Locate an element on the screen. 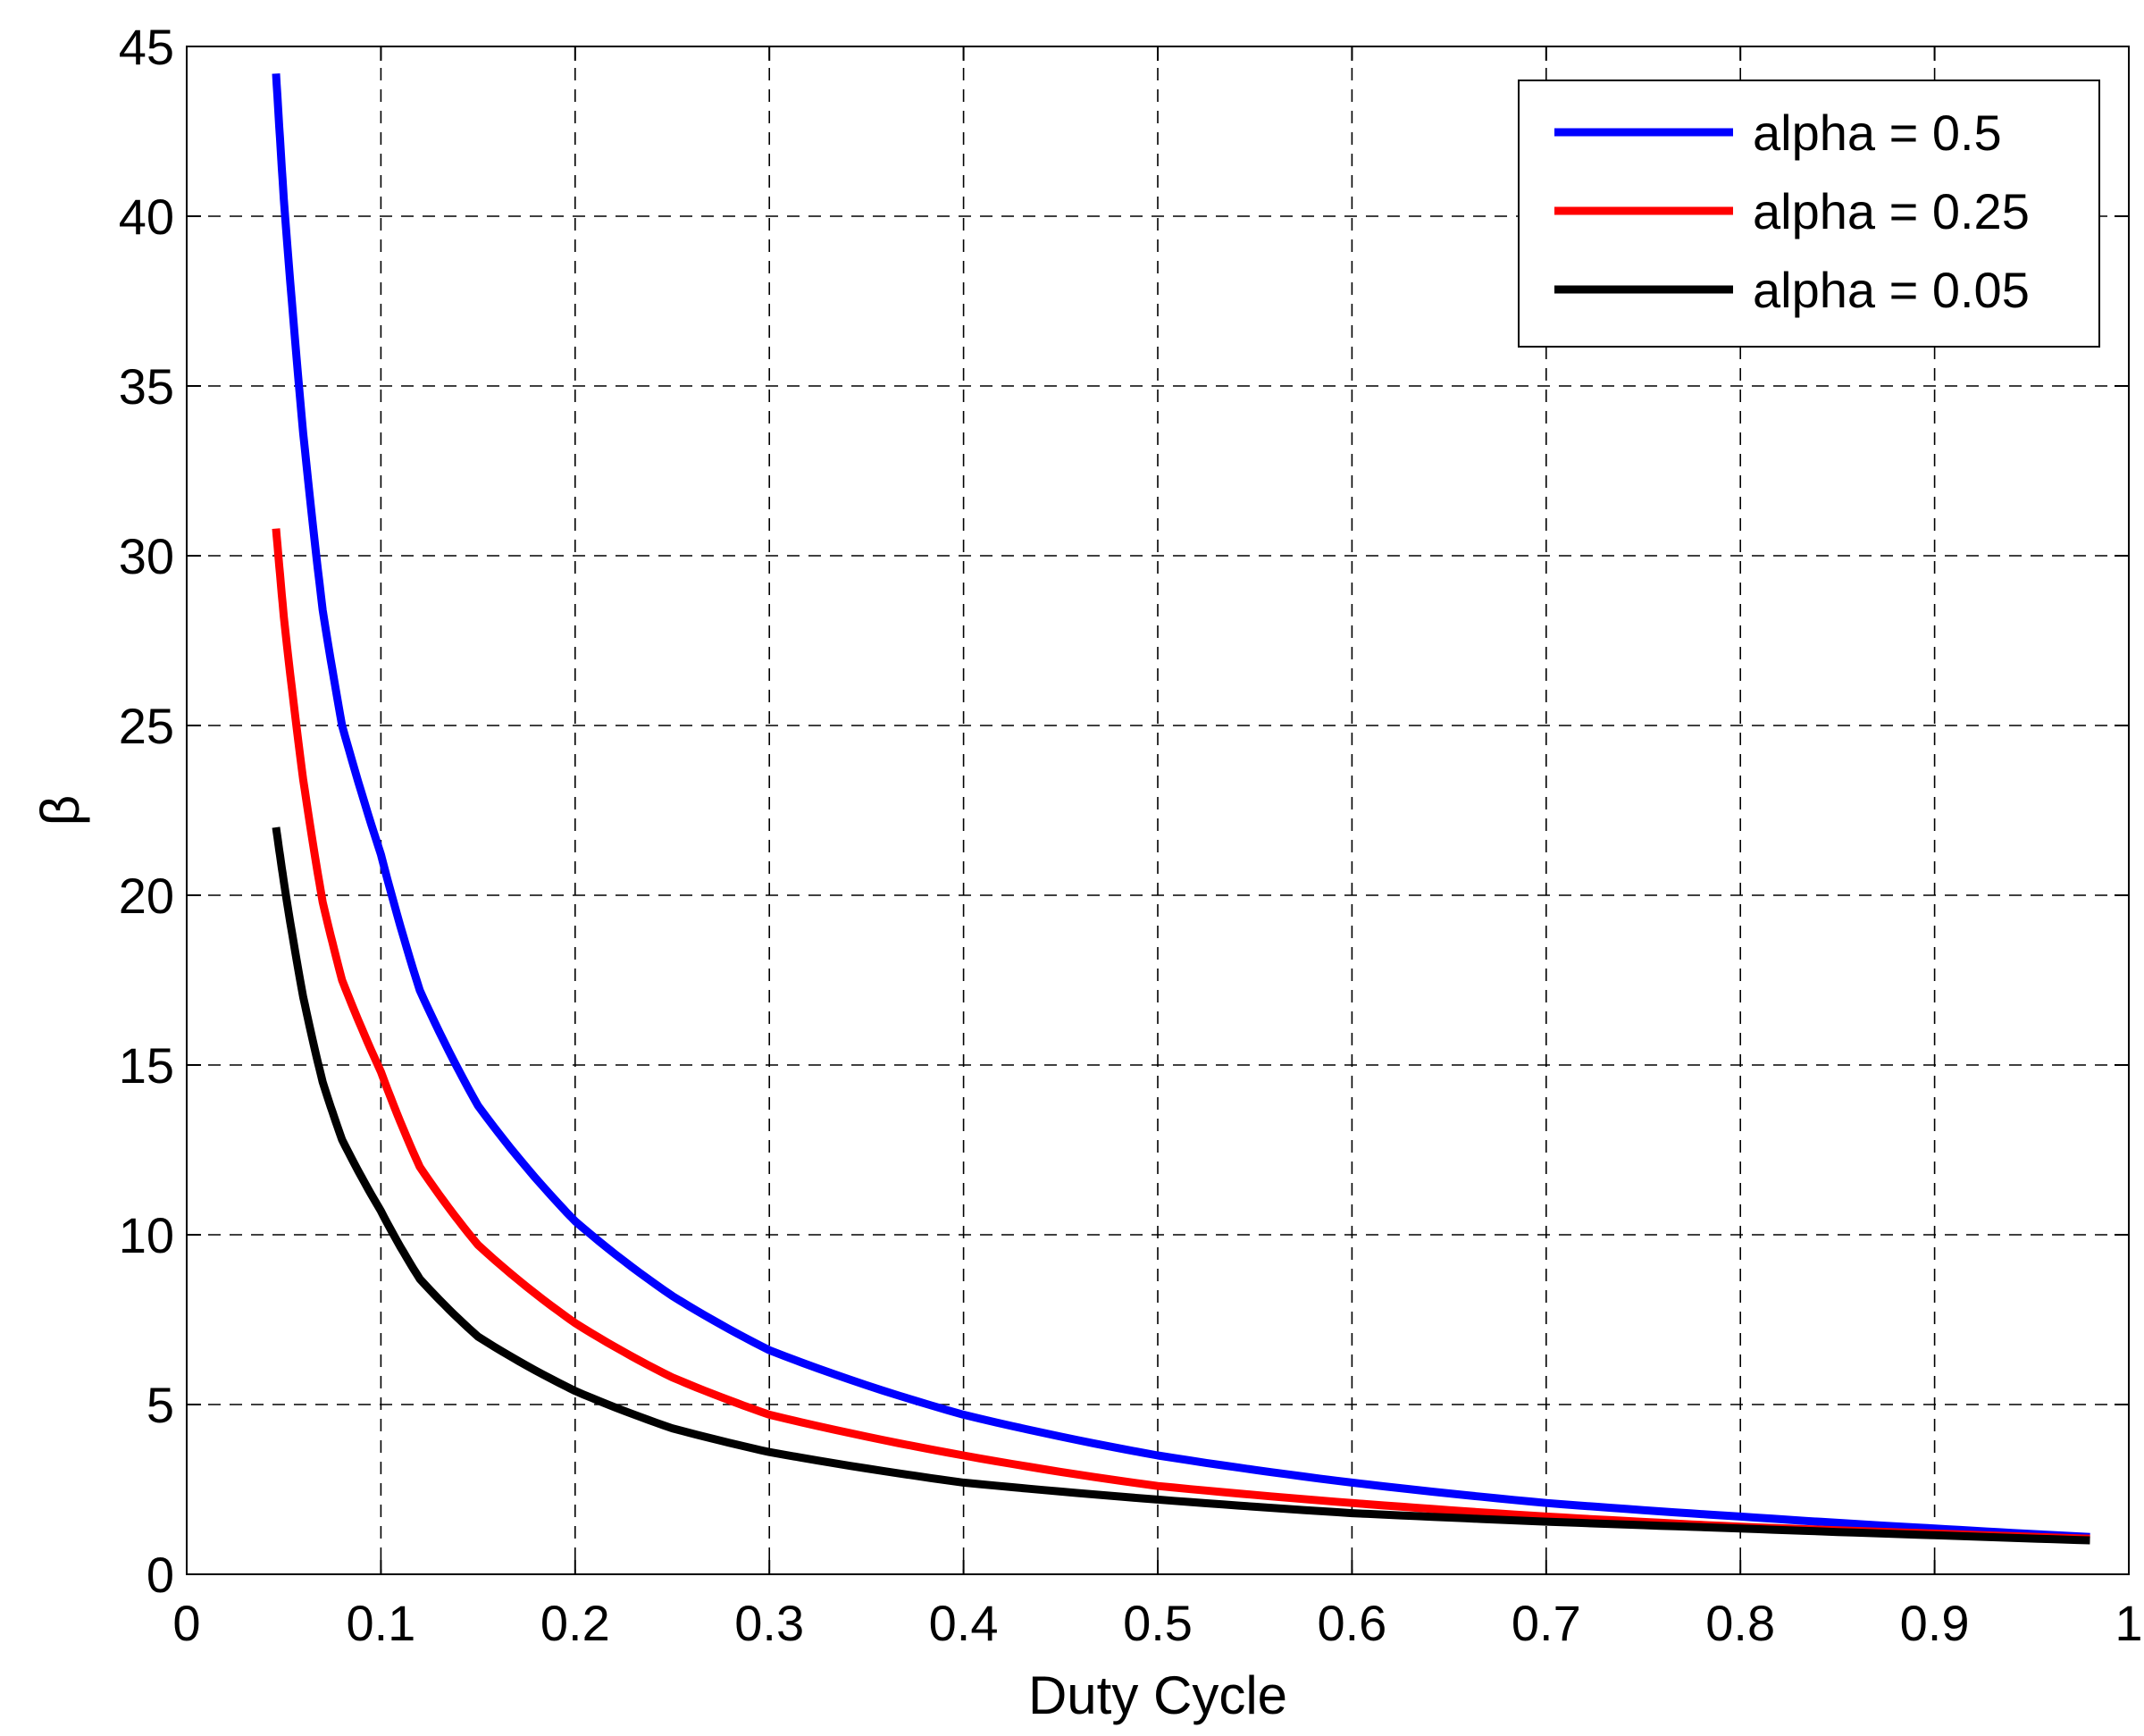 Image resolution: width=2144 pixels, height=1736 pixels. y-tick-label: 25 is located at coordinates (146, 726).